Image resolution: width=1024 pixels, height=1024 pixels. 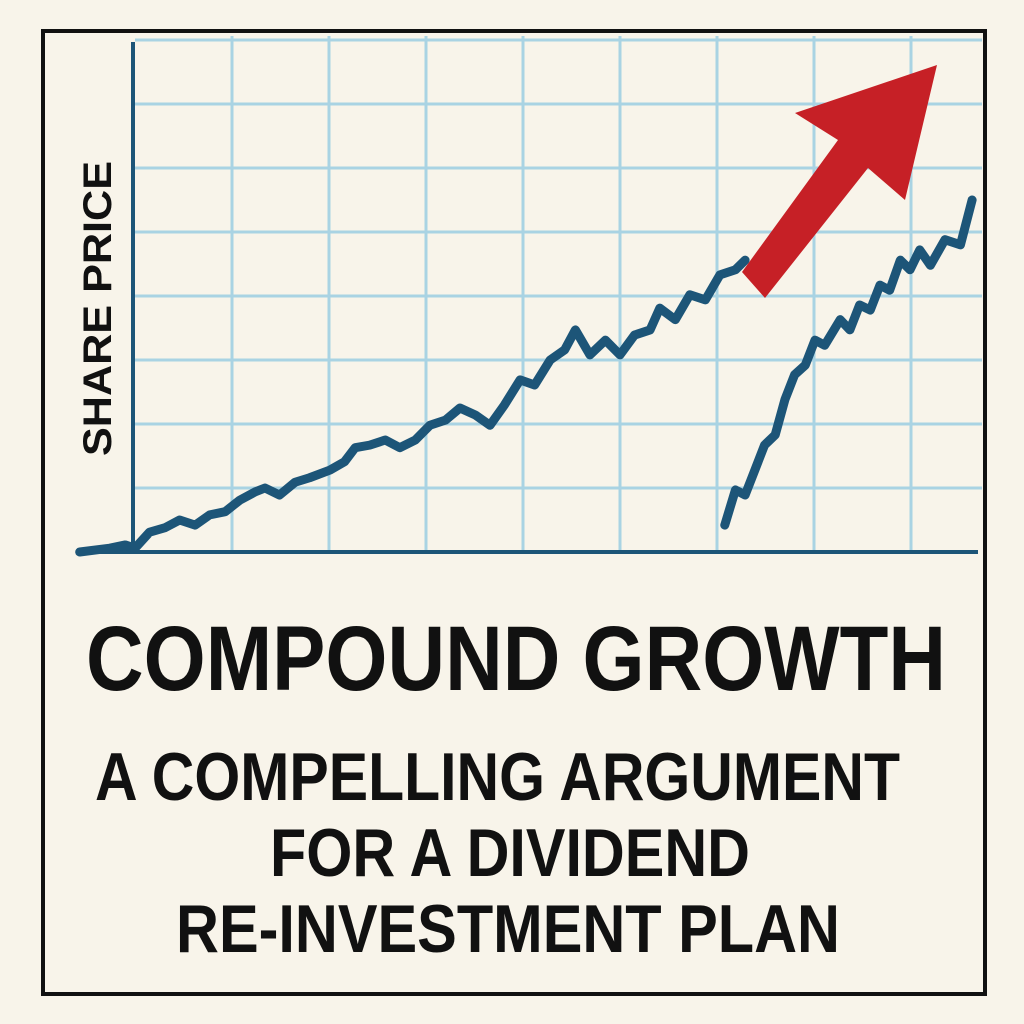 I want to click on y-axis-label: SHARE PRICE, so click(x=98, y=308).